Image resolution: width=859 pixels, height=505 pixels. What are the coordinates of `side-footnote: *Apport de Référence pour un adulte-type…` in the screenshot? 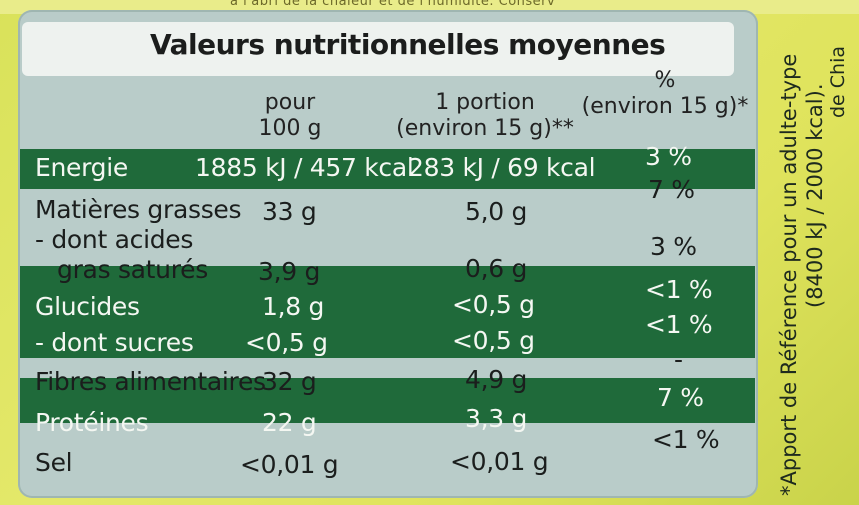 It's located at (812, 253).